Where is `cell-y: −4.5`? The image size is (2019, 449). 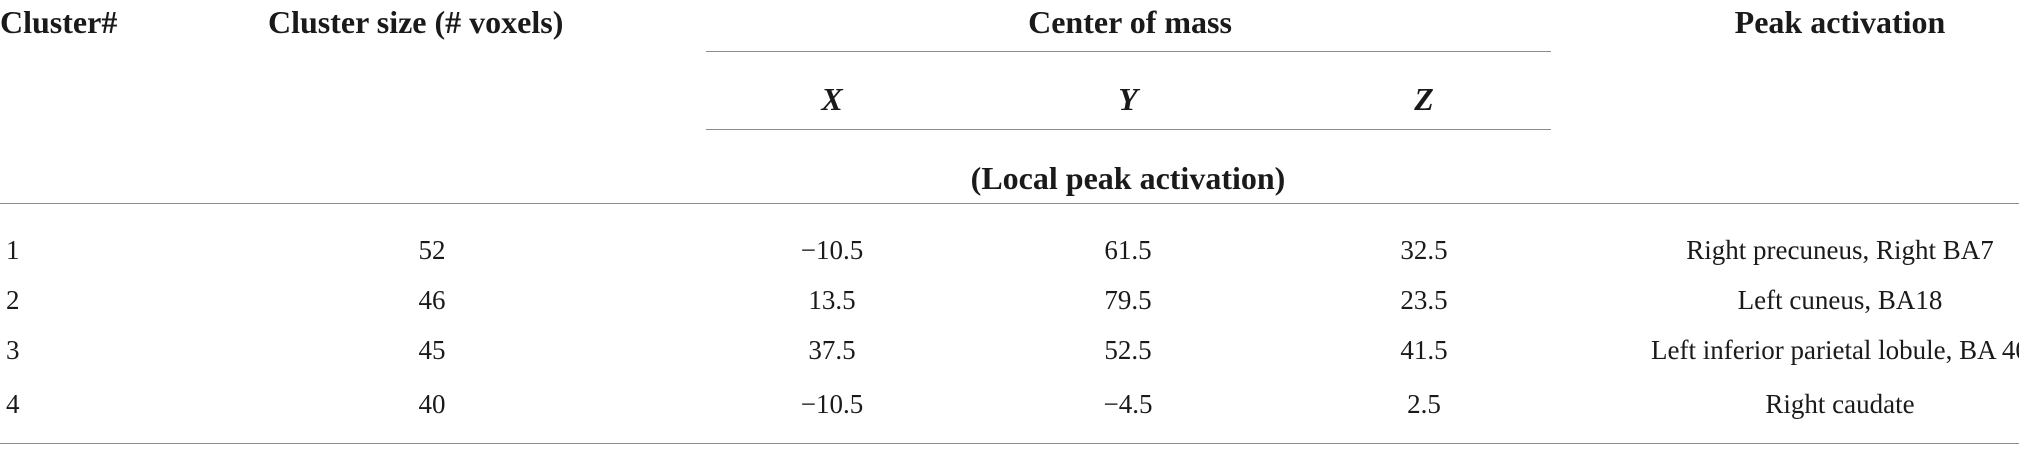
cell-y: −4.5 is located at coordinates (1128, 404).